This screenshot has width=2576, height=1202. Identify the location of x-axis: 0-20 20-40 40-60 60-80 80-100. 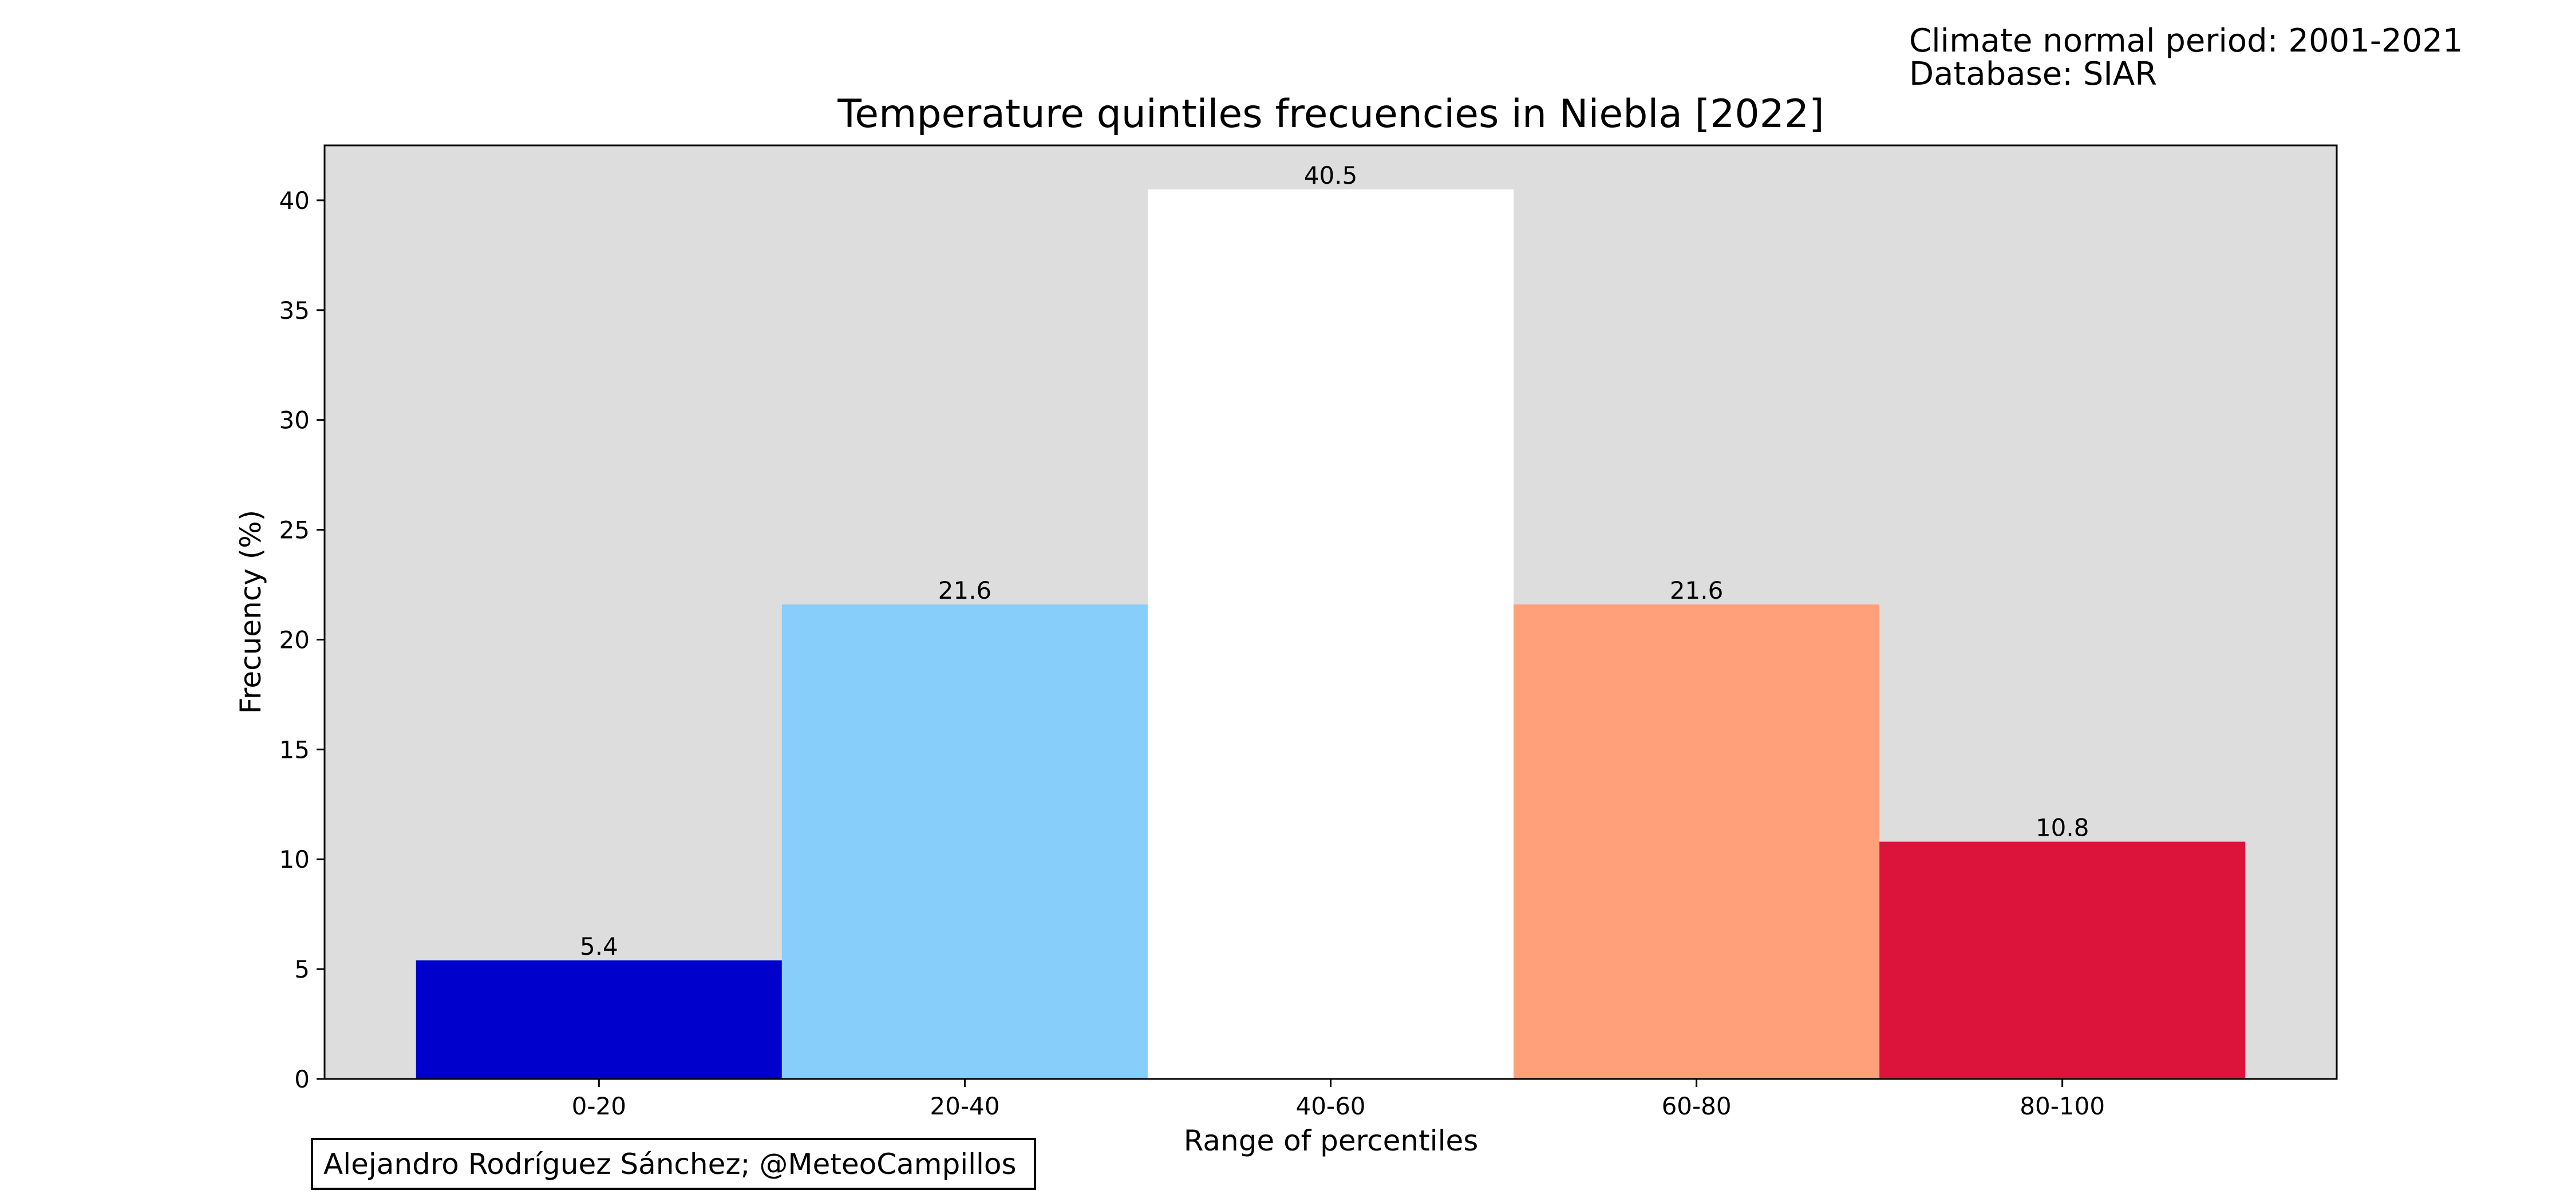
(1338, 1100).